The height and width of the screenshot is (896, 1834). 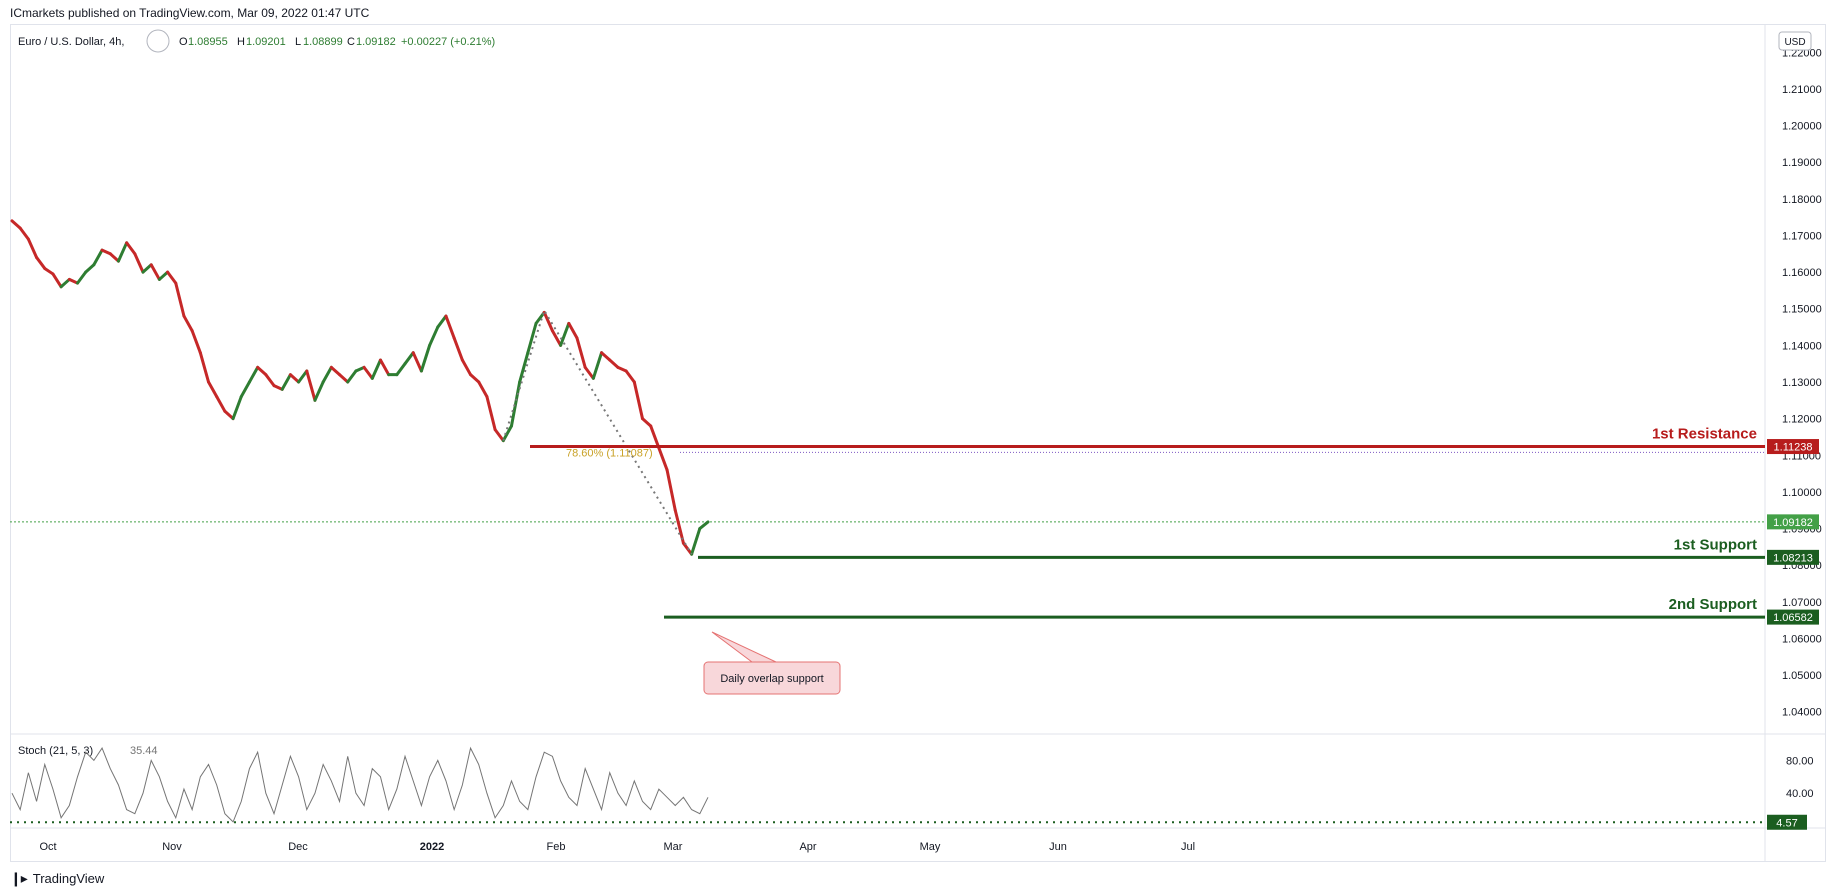 What do you see at coordinates (609, 453) in the screenshot?
I see `fib-label: 78.60% (1.11087)` at bounding box center [609, 453].